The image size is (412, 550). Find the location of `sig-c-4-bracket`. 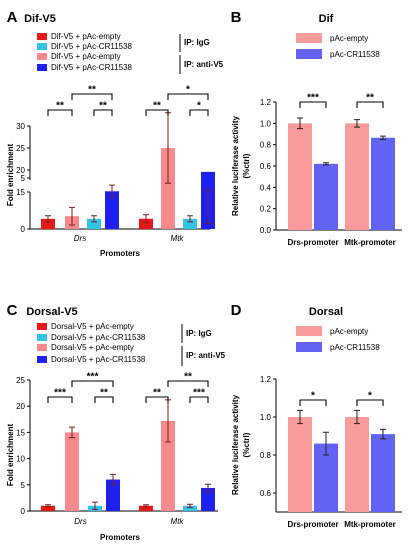

sig-c-4-bracket is located at coordinates (199, 399).